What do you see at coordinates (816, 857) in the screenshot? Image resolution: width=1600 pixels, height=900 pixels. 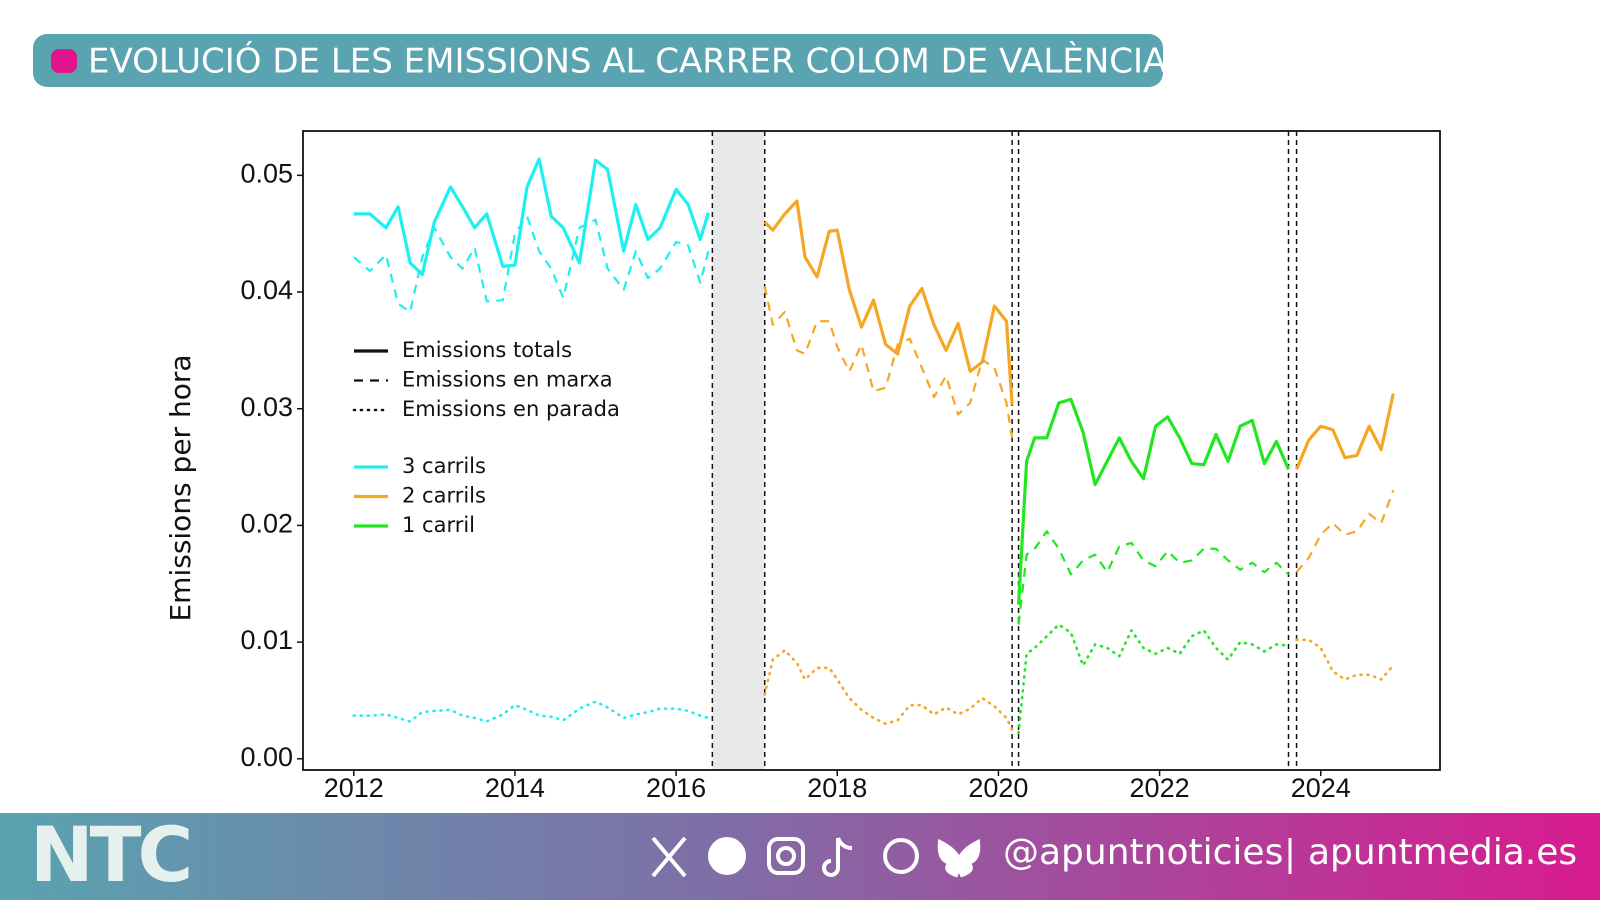 I see `social-icons` at bounding box center [816, 857].